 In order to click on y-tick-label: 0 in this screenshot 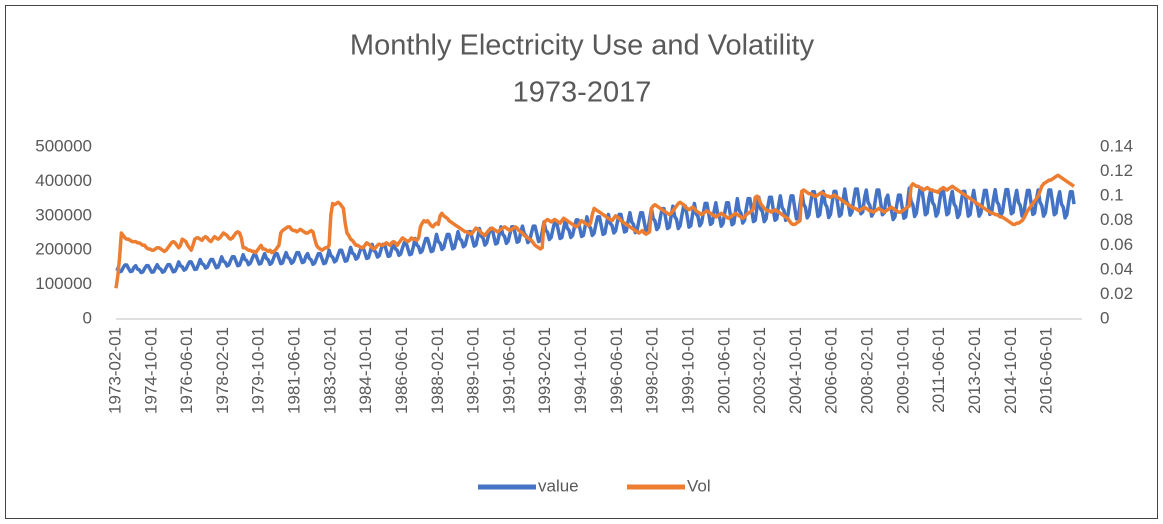, I will do `click(87, 317)`.